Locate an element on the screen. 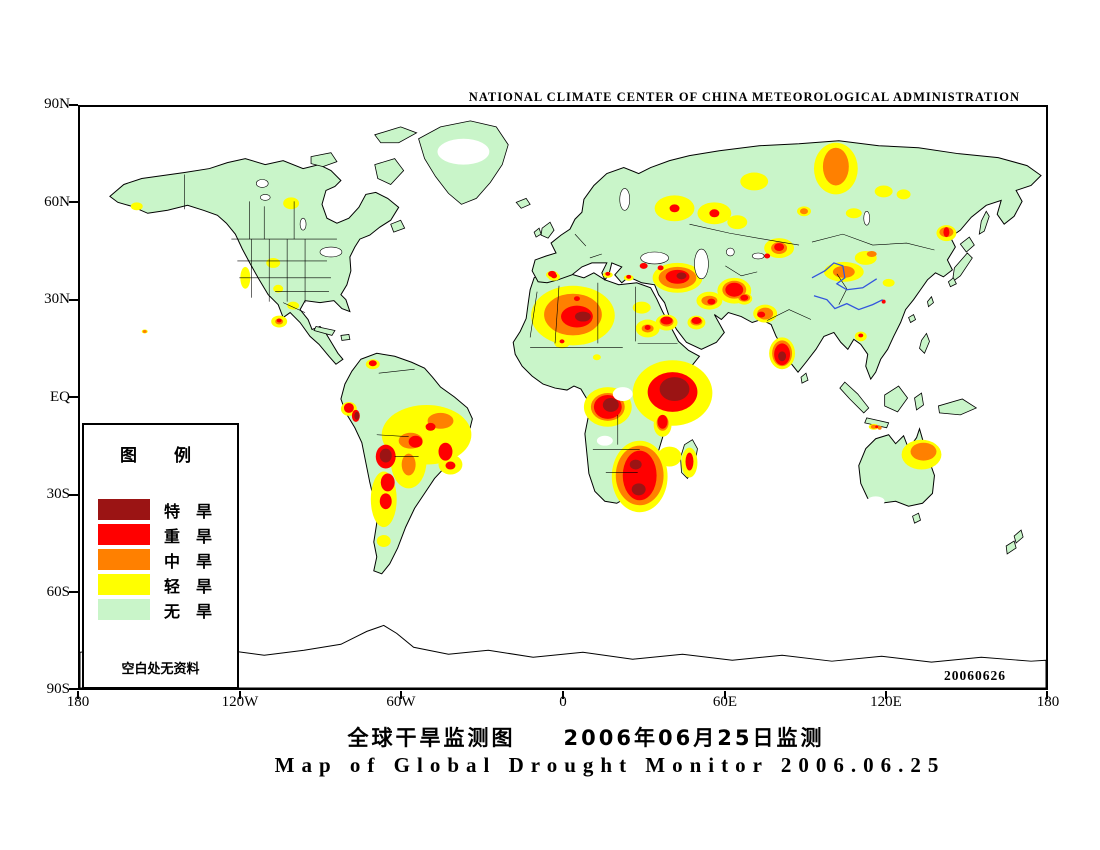 Image resolution: width=1100 pixels, height=850 pixels. severe-drought-swatch is located at coordinates (124, 534).